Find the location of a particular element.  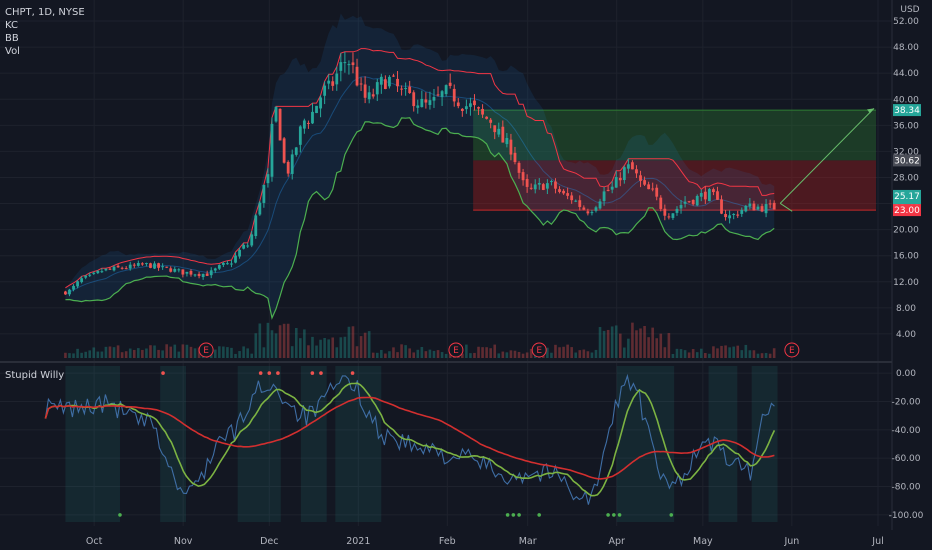

price-tick-label: 32.00 is located at coordinates (906, 152).